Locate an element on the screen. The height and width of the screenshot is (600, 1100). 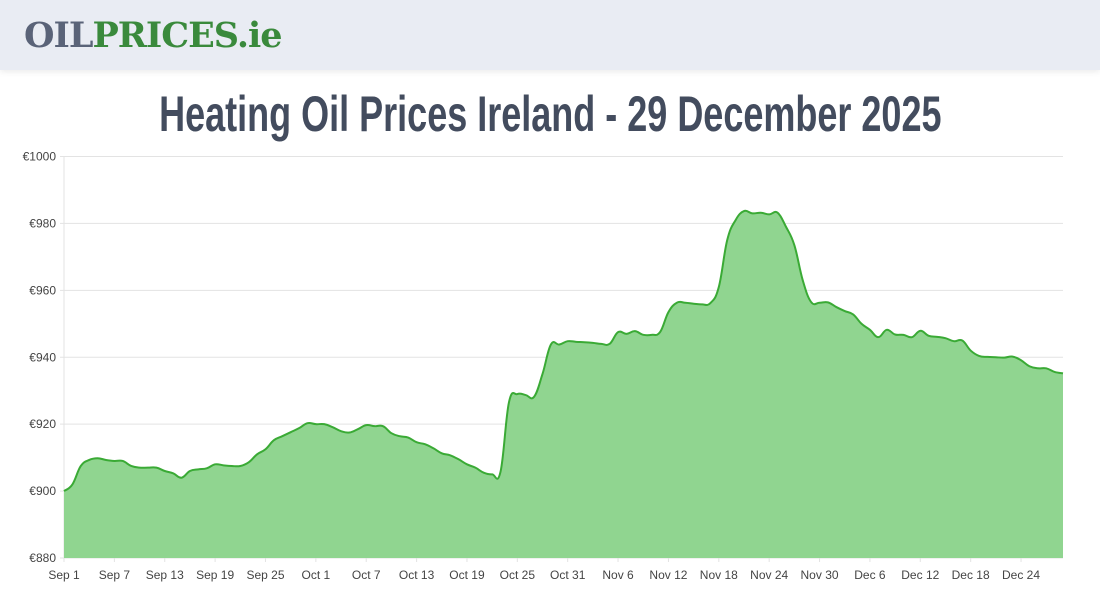
x-tick-label: Dec 6 is located at coordinates (870, 575).